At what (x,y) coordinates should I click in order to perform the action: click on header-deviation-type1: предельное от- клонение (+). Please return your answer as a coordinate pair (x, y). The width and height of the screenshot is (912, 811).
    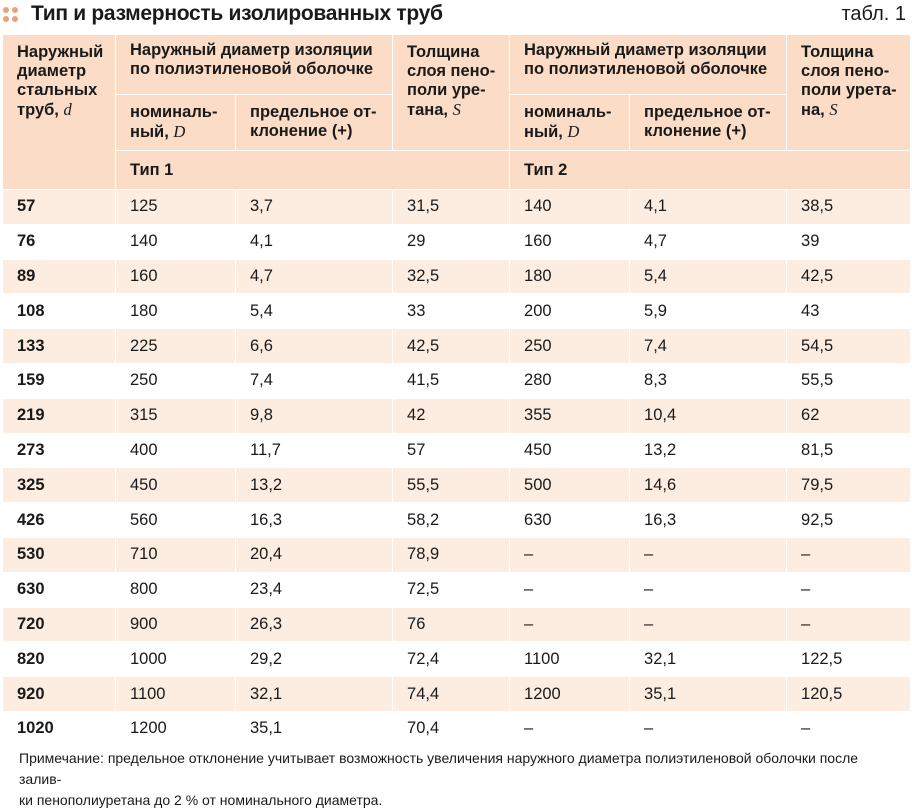
    Looking at the image, I should click on (314, 122).